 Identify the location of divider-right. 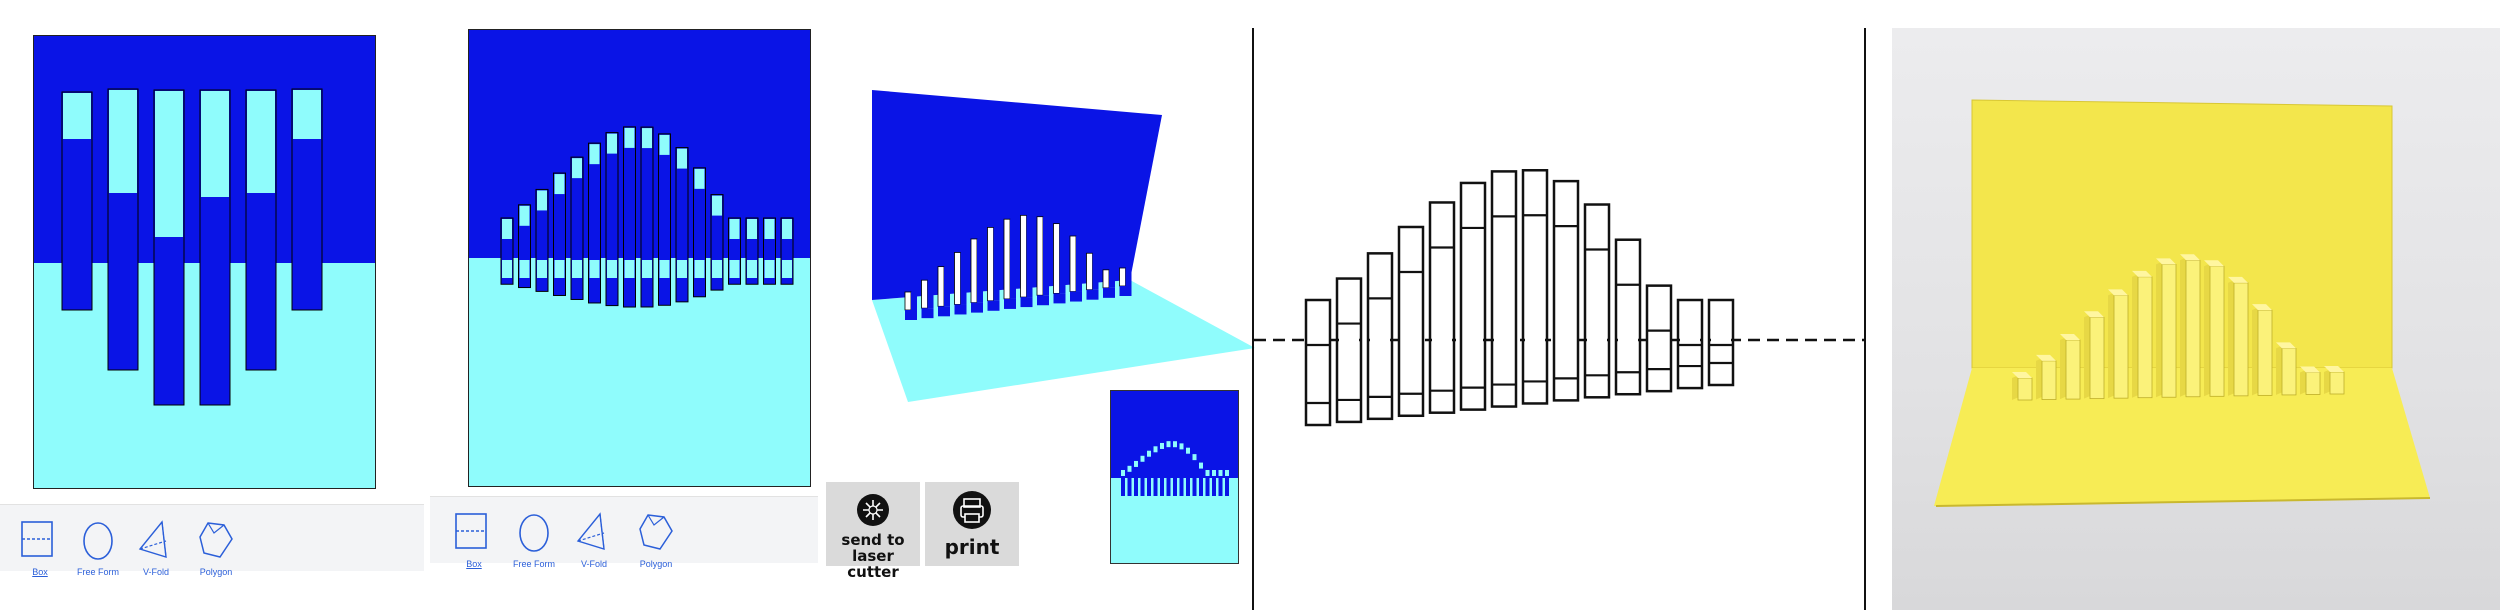
(1865, 319).